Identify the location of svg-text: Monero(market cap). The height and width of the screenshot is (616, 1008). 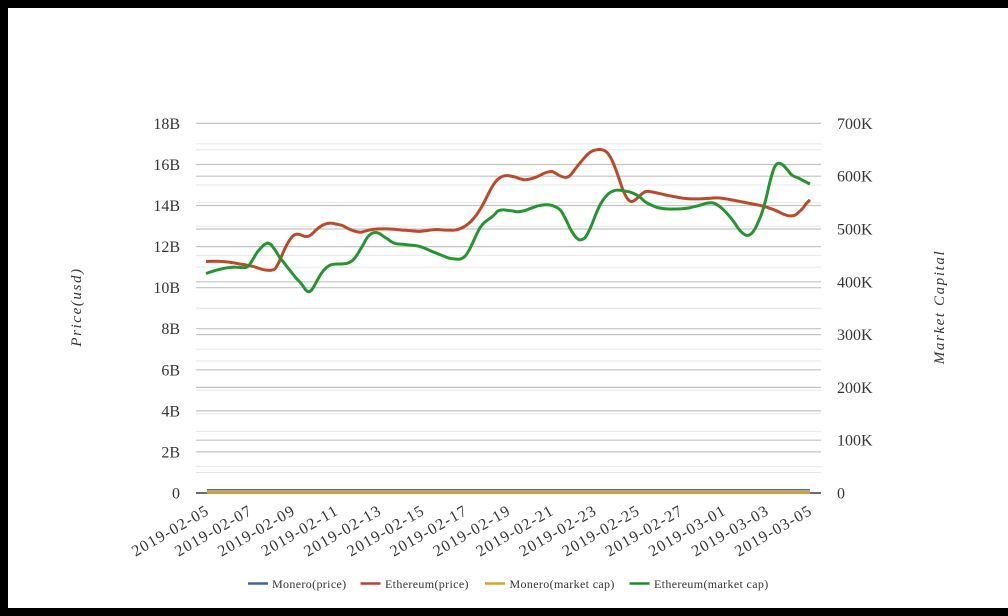
(562, 584).